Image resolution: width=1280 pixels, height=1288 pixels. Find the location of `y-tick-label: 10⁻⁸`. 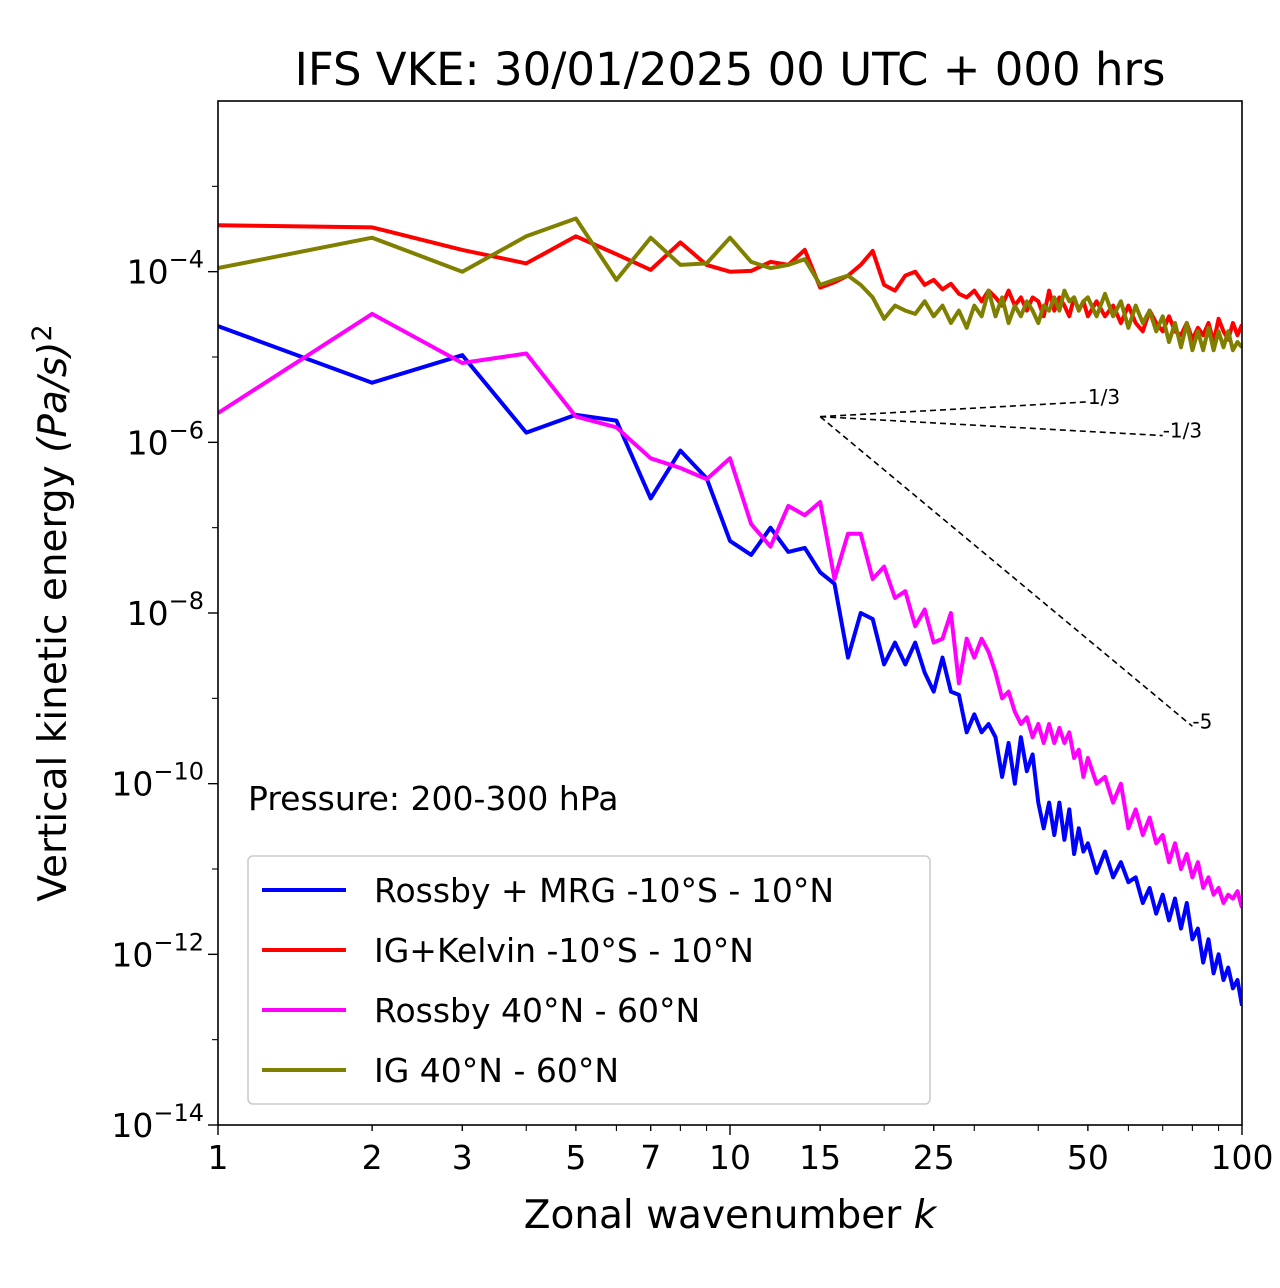

y-tick-label: 10⁻⁸ is located at coordinates (165, 610).